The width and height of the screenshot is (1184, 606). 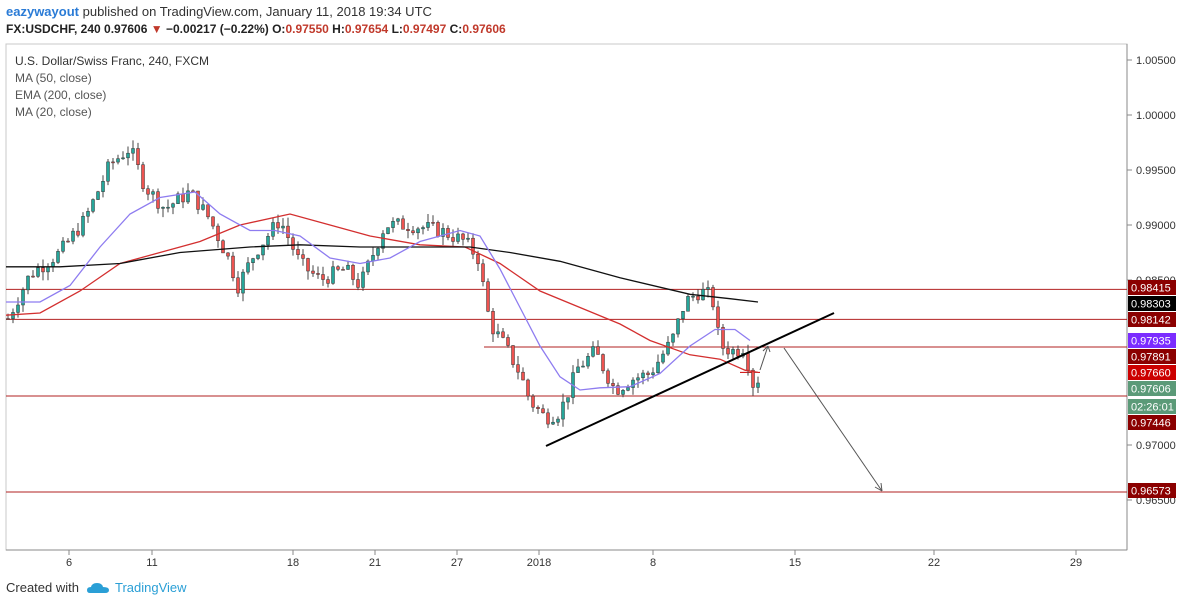 I want to click on trendline, so click(x=690, y=379).